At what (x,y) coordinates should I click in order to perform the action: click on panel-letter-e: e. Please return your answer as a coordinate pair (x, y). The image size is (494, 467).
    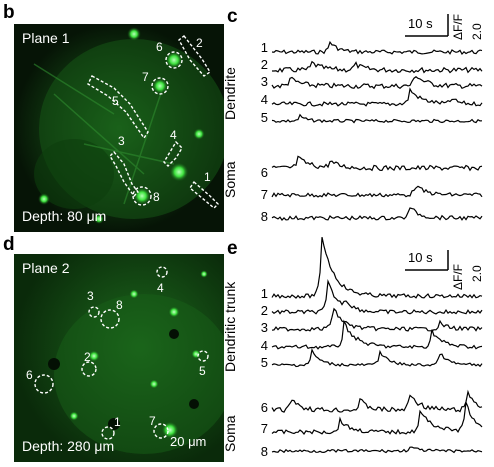
    Looking at the image, I should click on (232, 248).